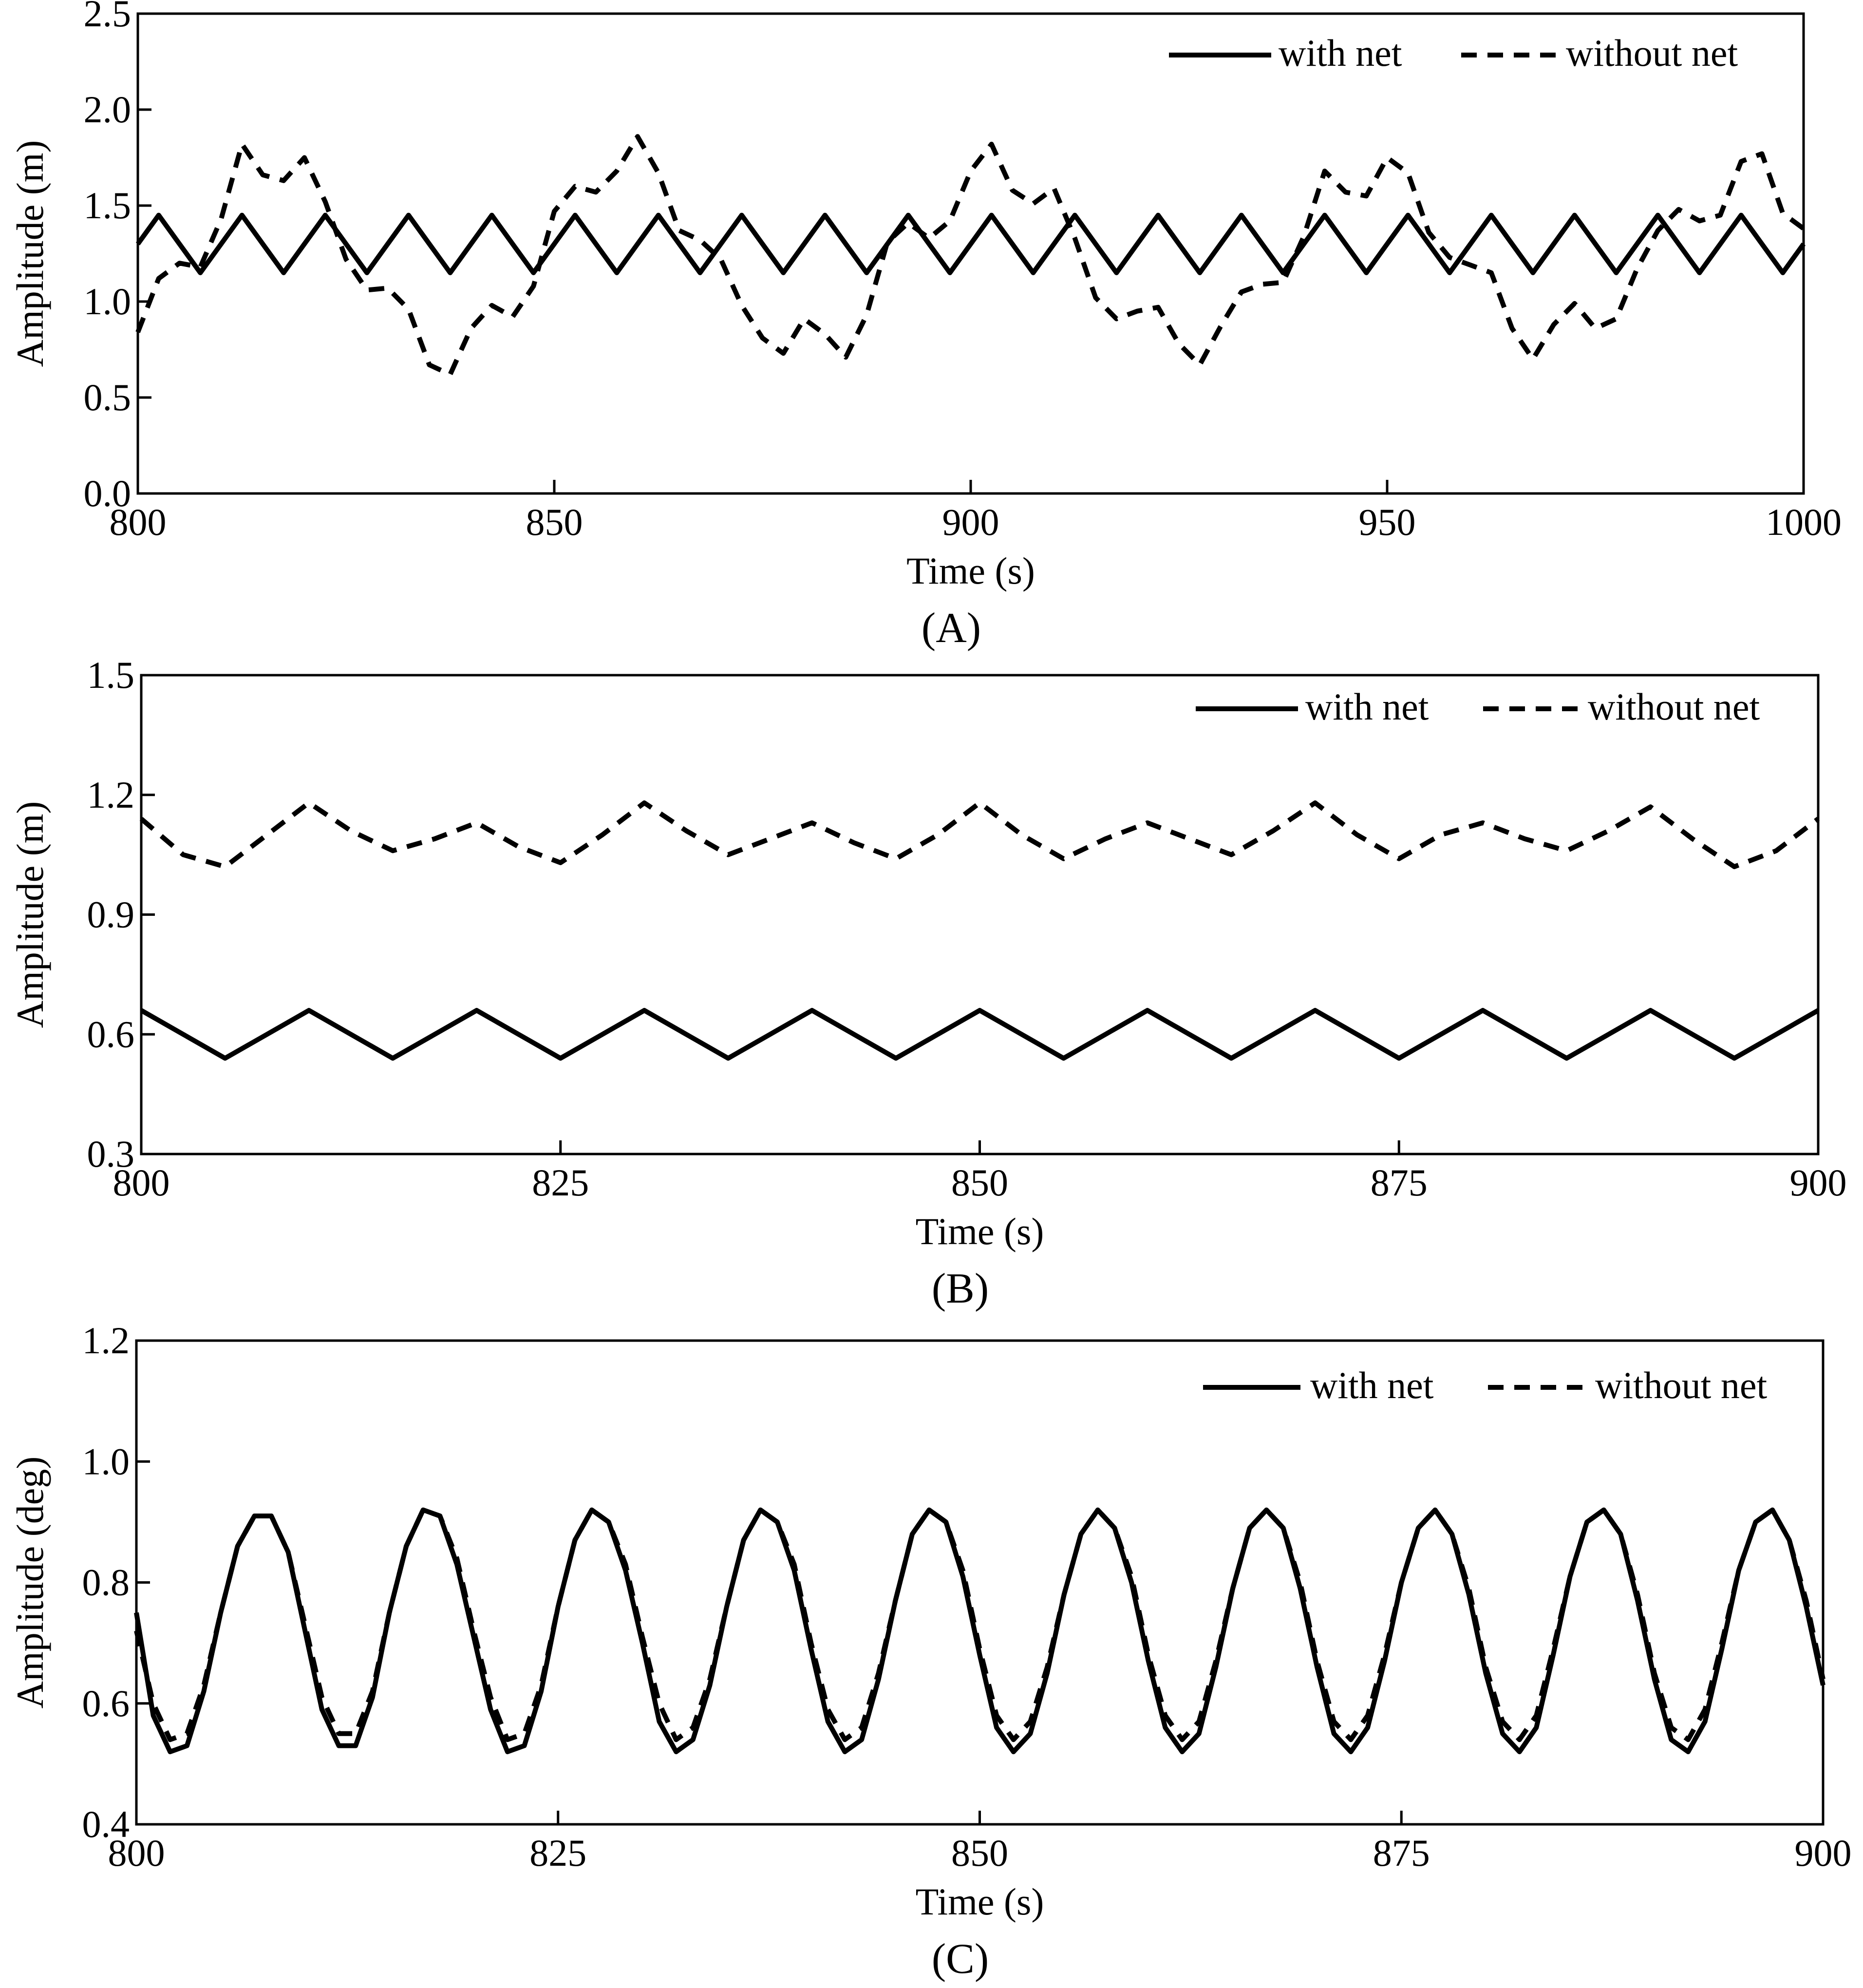 The height and width of the screenshot is (1988, 1863). I want to click on panel-label: (A), so click(951, 628).